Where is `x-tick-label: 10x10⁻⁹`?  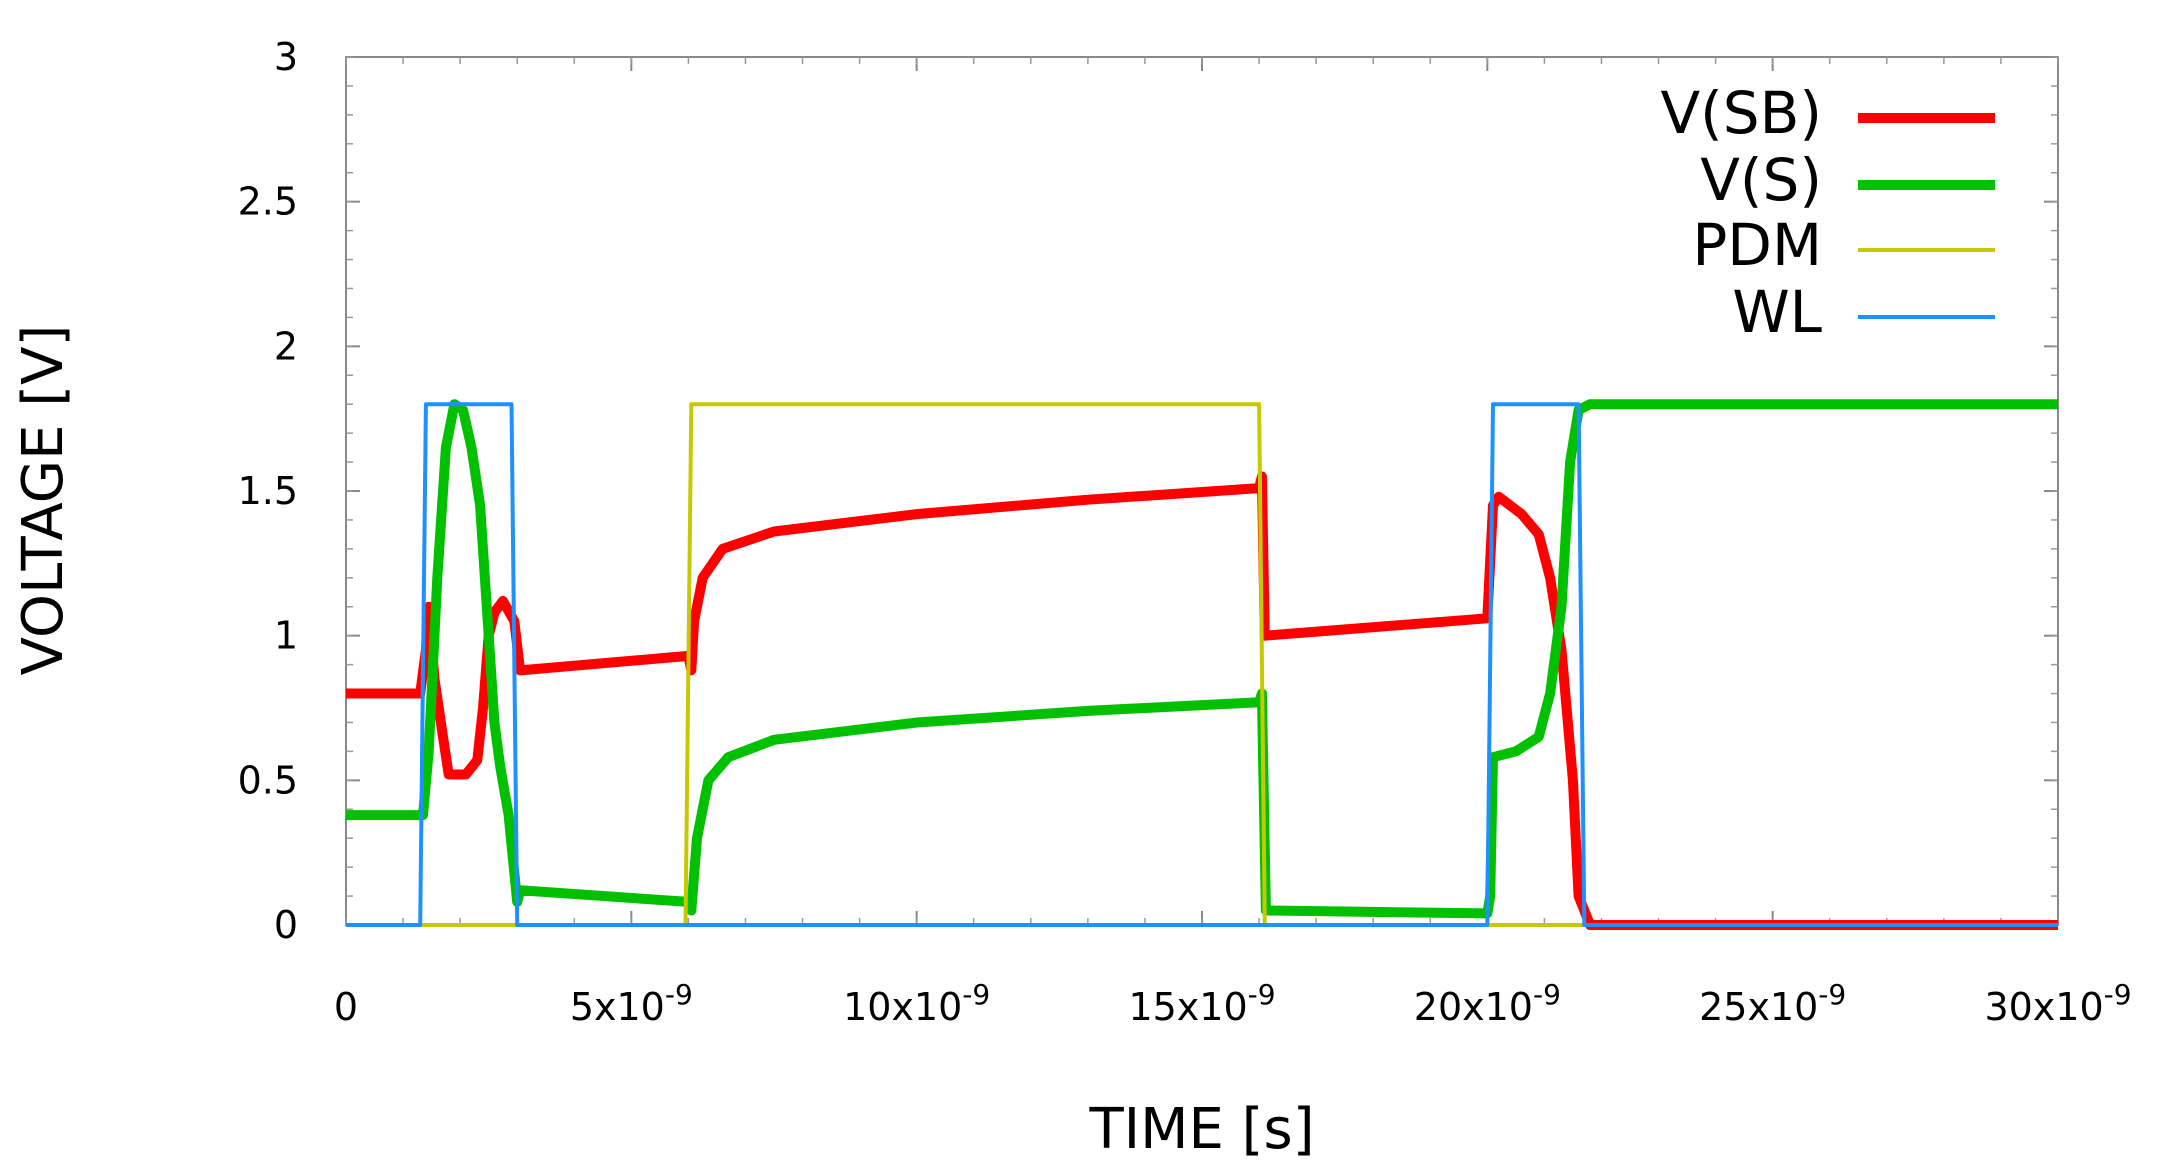
x-tick-label: 10x10⁻⁹ is located at coordinates (916, 1003).